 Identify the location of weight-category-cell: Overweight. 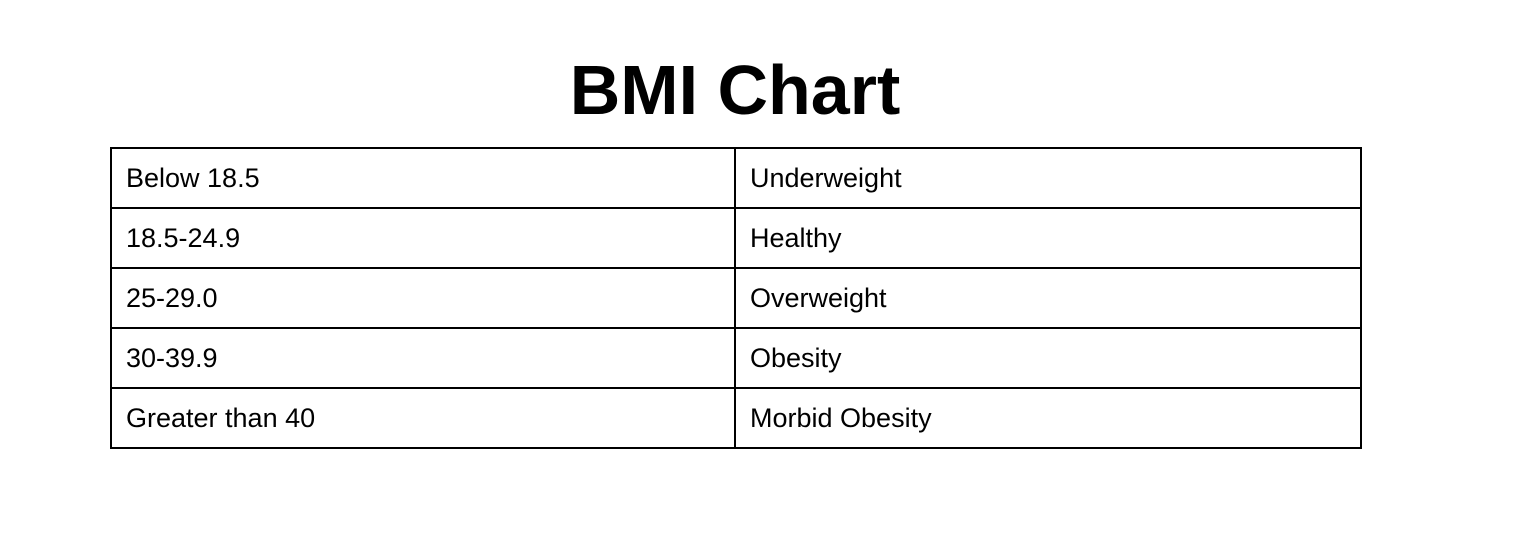
(1048, 298).